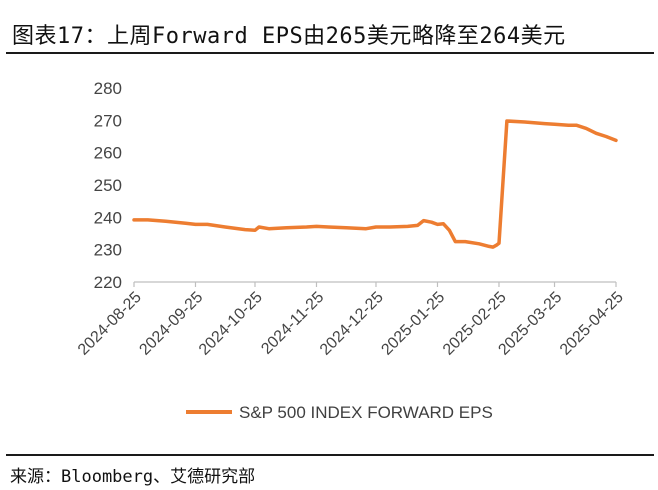 This screenshot has width=658, height=490. Describe the element at coordinates (108, 282) in the screenshot. I see `y-tick-label: 220` at that location.